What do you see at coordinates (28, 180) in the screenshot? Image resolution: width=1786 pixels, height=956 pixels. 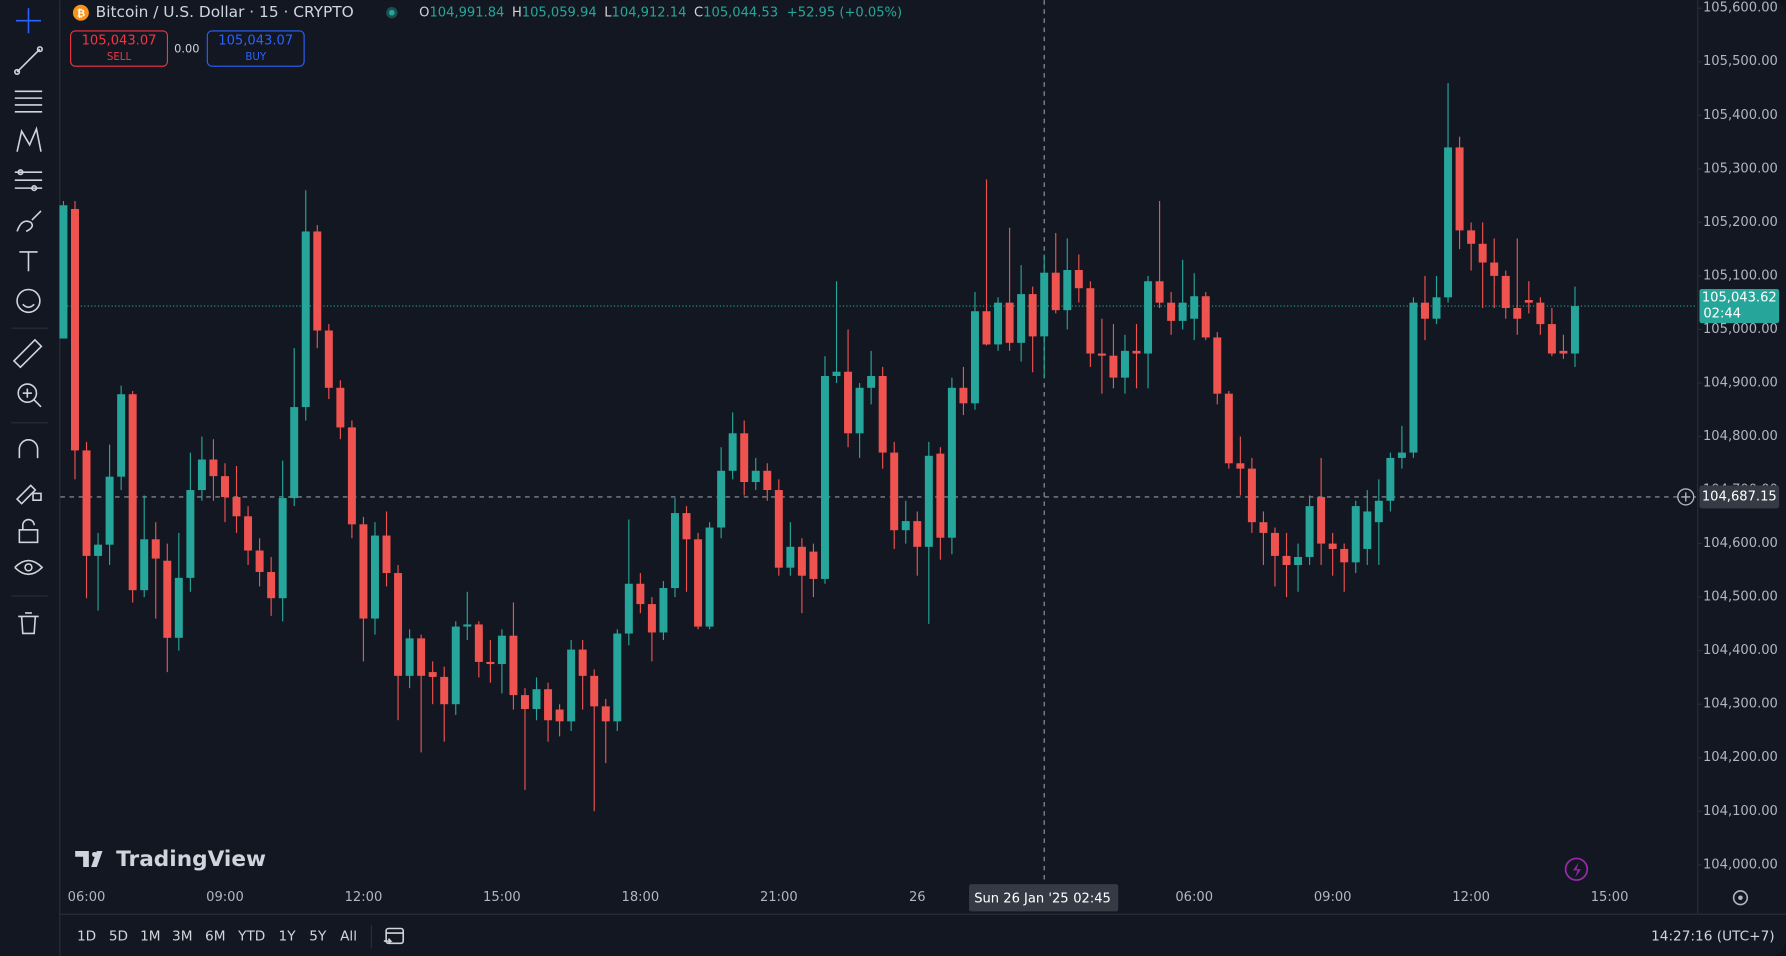 I see `prediction-tool` at bounding box center [28, 180].